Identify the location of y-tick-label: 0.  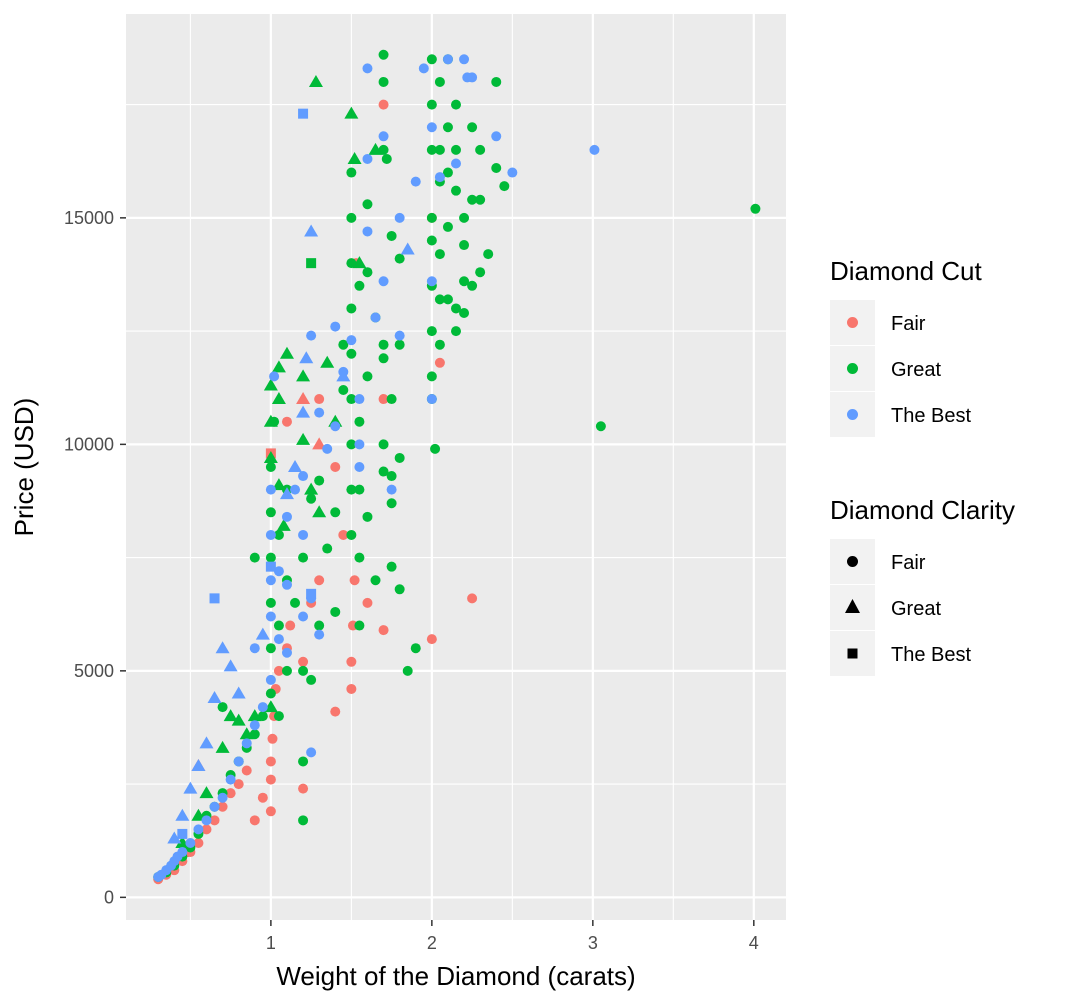
(109, 897).